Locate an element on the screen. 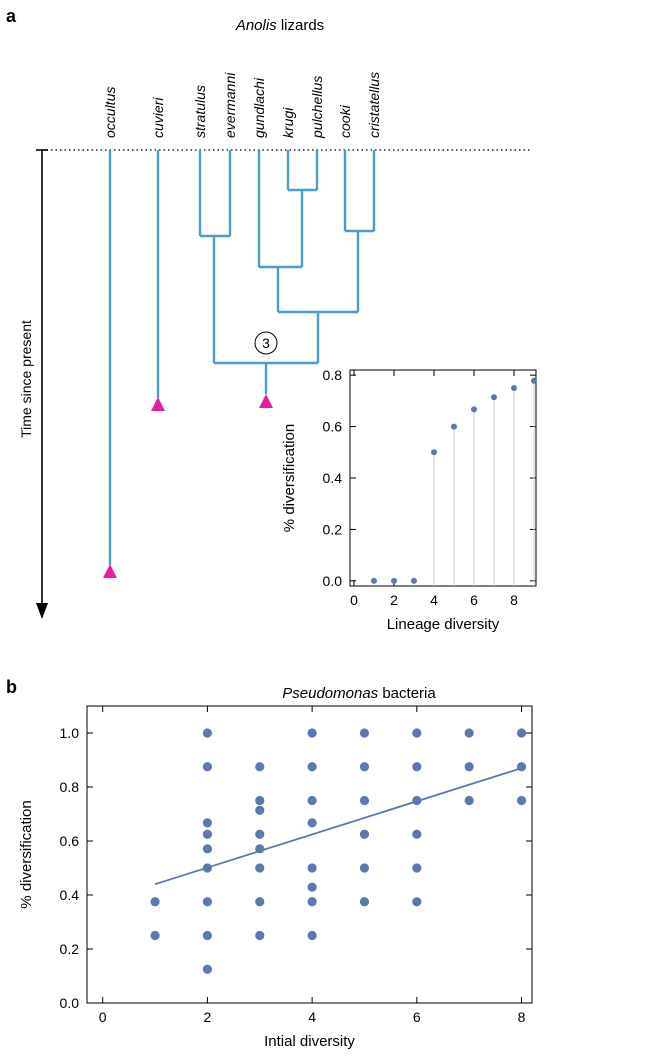  marker-triangle-occultus is located at coordinates (110, 571).